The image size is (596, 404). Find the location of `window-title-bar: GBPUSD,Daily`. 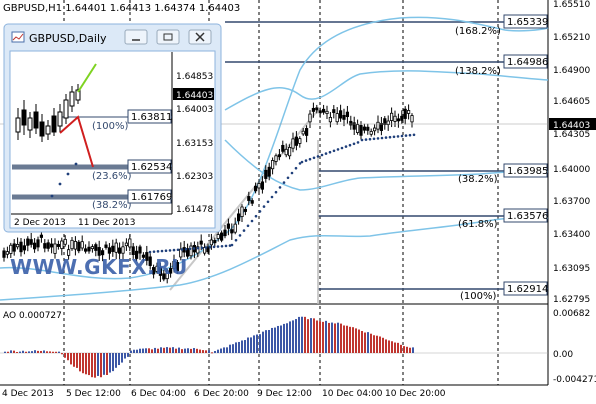

window-title-bar: GBPUSD,Daily is located at coordinates (111, 37).